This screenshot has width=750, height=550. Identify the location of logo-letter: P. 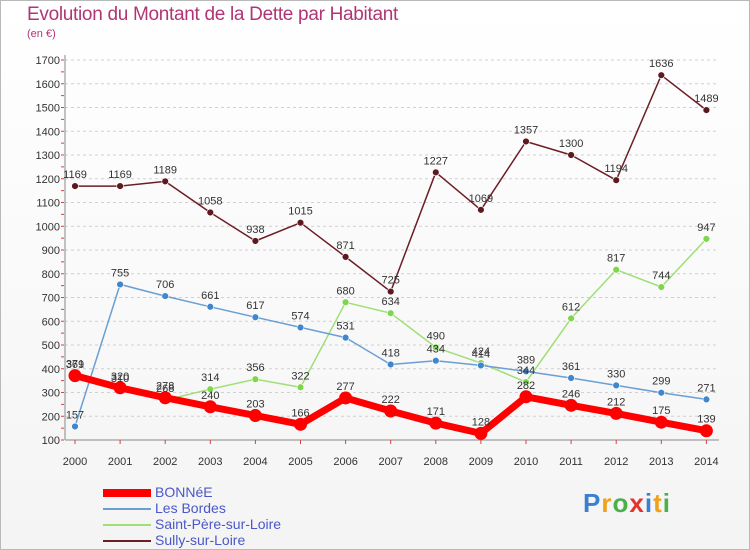
(592, 503).